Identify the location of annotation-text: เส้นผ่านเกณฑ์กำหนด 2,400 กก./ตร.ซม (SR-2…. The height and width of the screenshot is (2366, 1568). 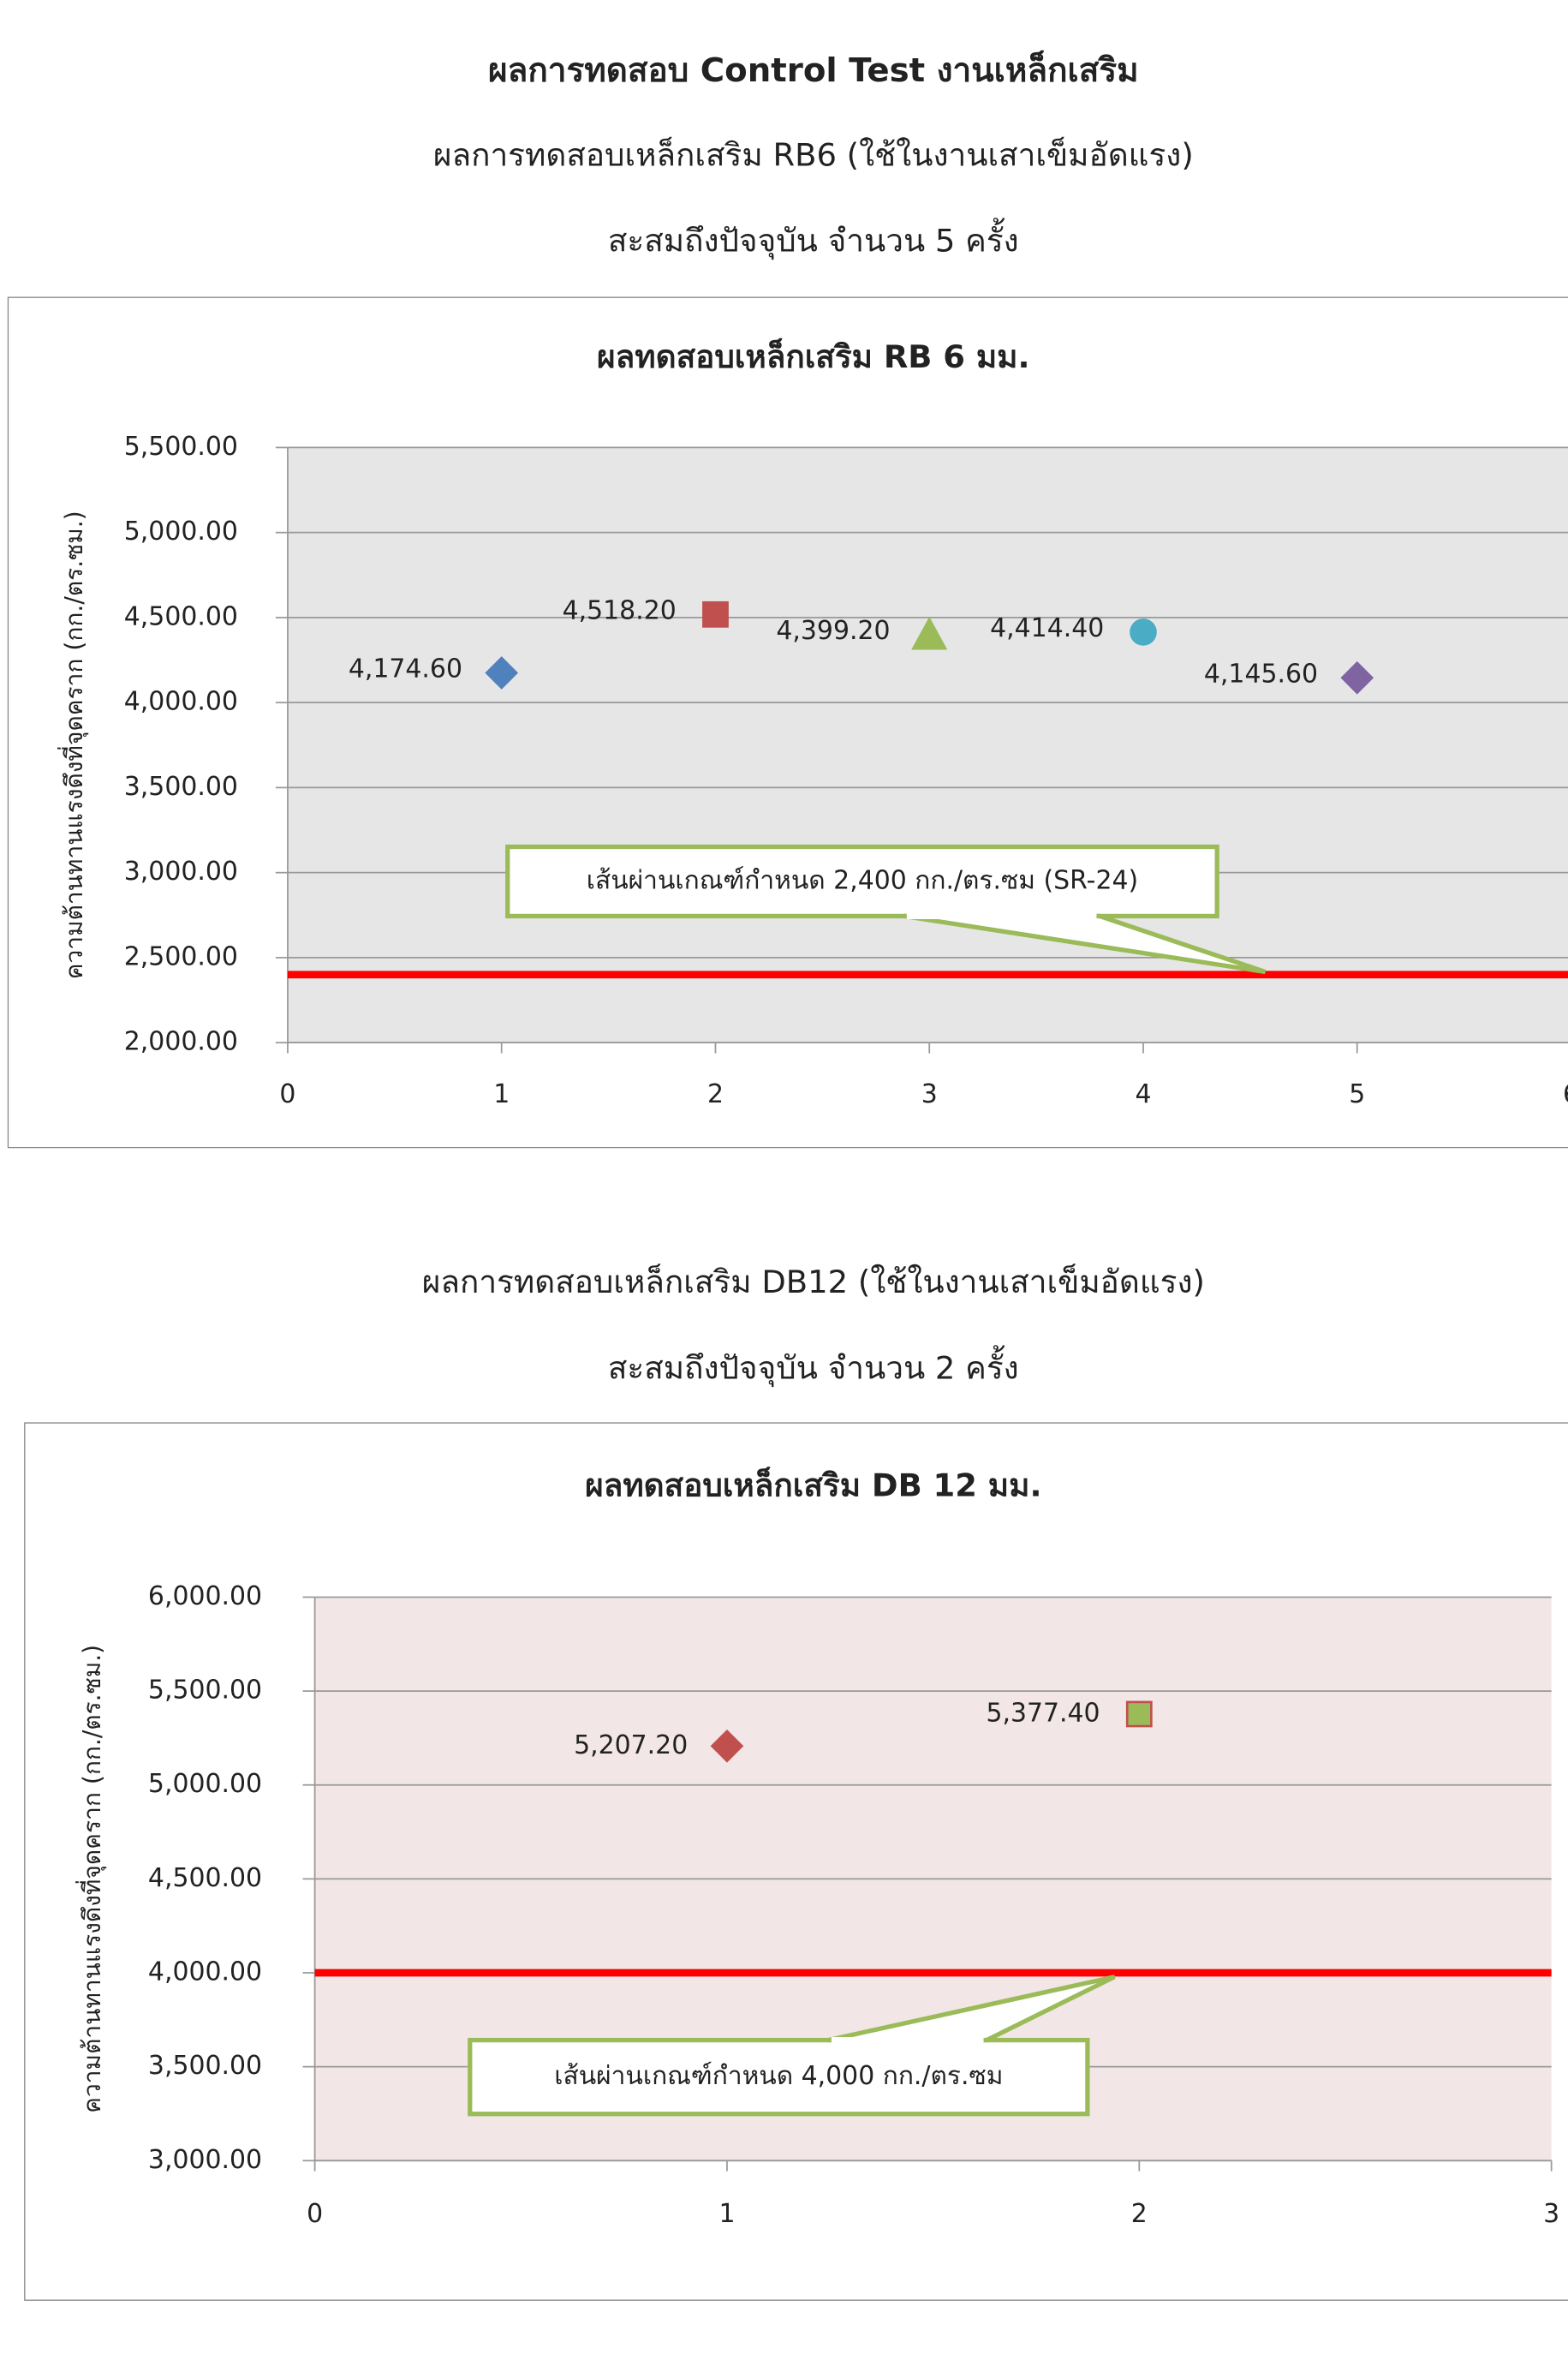
(862, 880).